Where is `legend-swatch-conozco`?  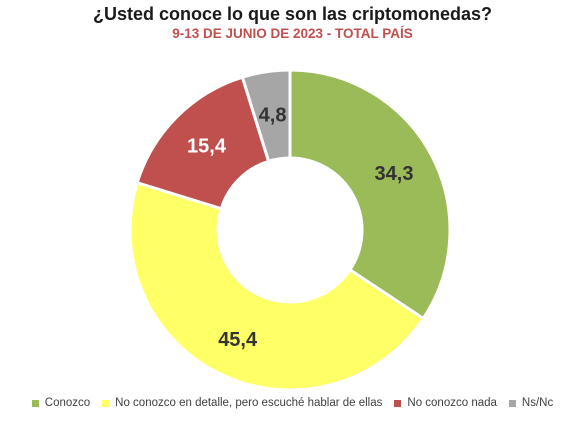
legend-swatch-conozco is located at coordinates (35, 403).